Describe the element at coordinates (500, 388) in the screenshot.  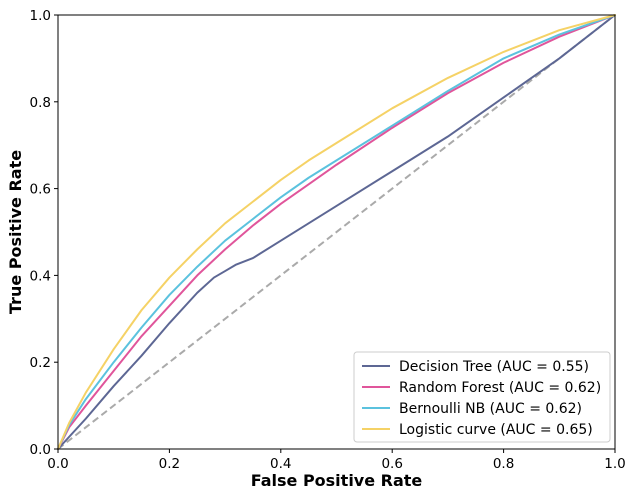
I see `legend-label-2: Random Forest (AUC = 0.62)` at that location.